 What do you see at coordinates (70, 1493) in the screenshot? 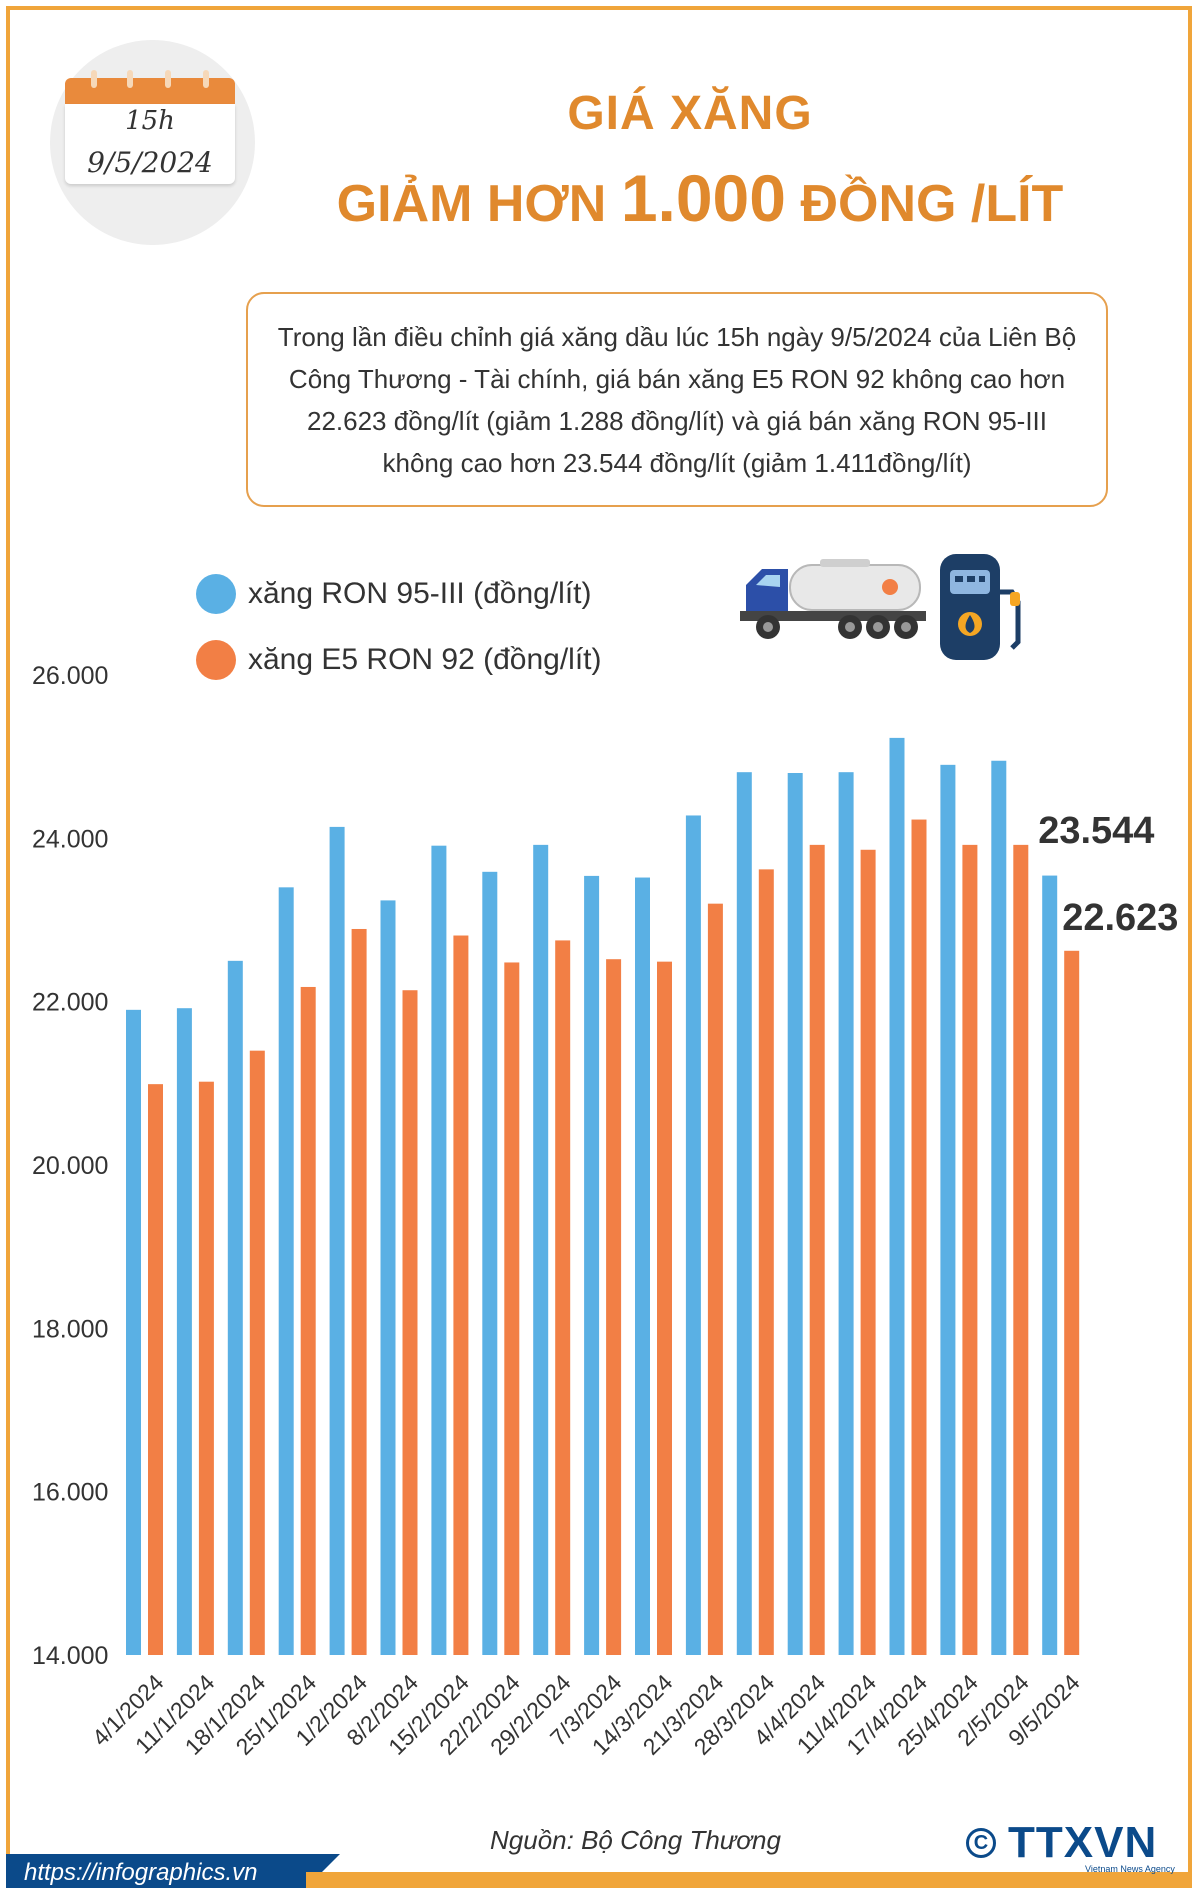
I see `y-tick-label: 16.000` at bounding box center [70, 1493].